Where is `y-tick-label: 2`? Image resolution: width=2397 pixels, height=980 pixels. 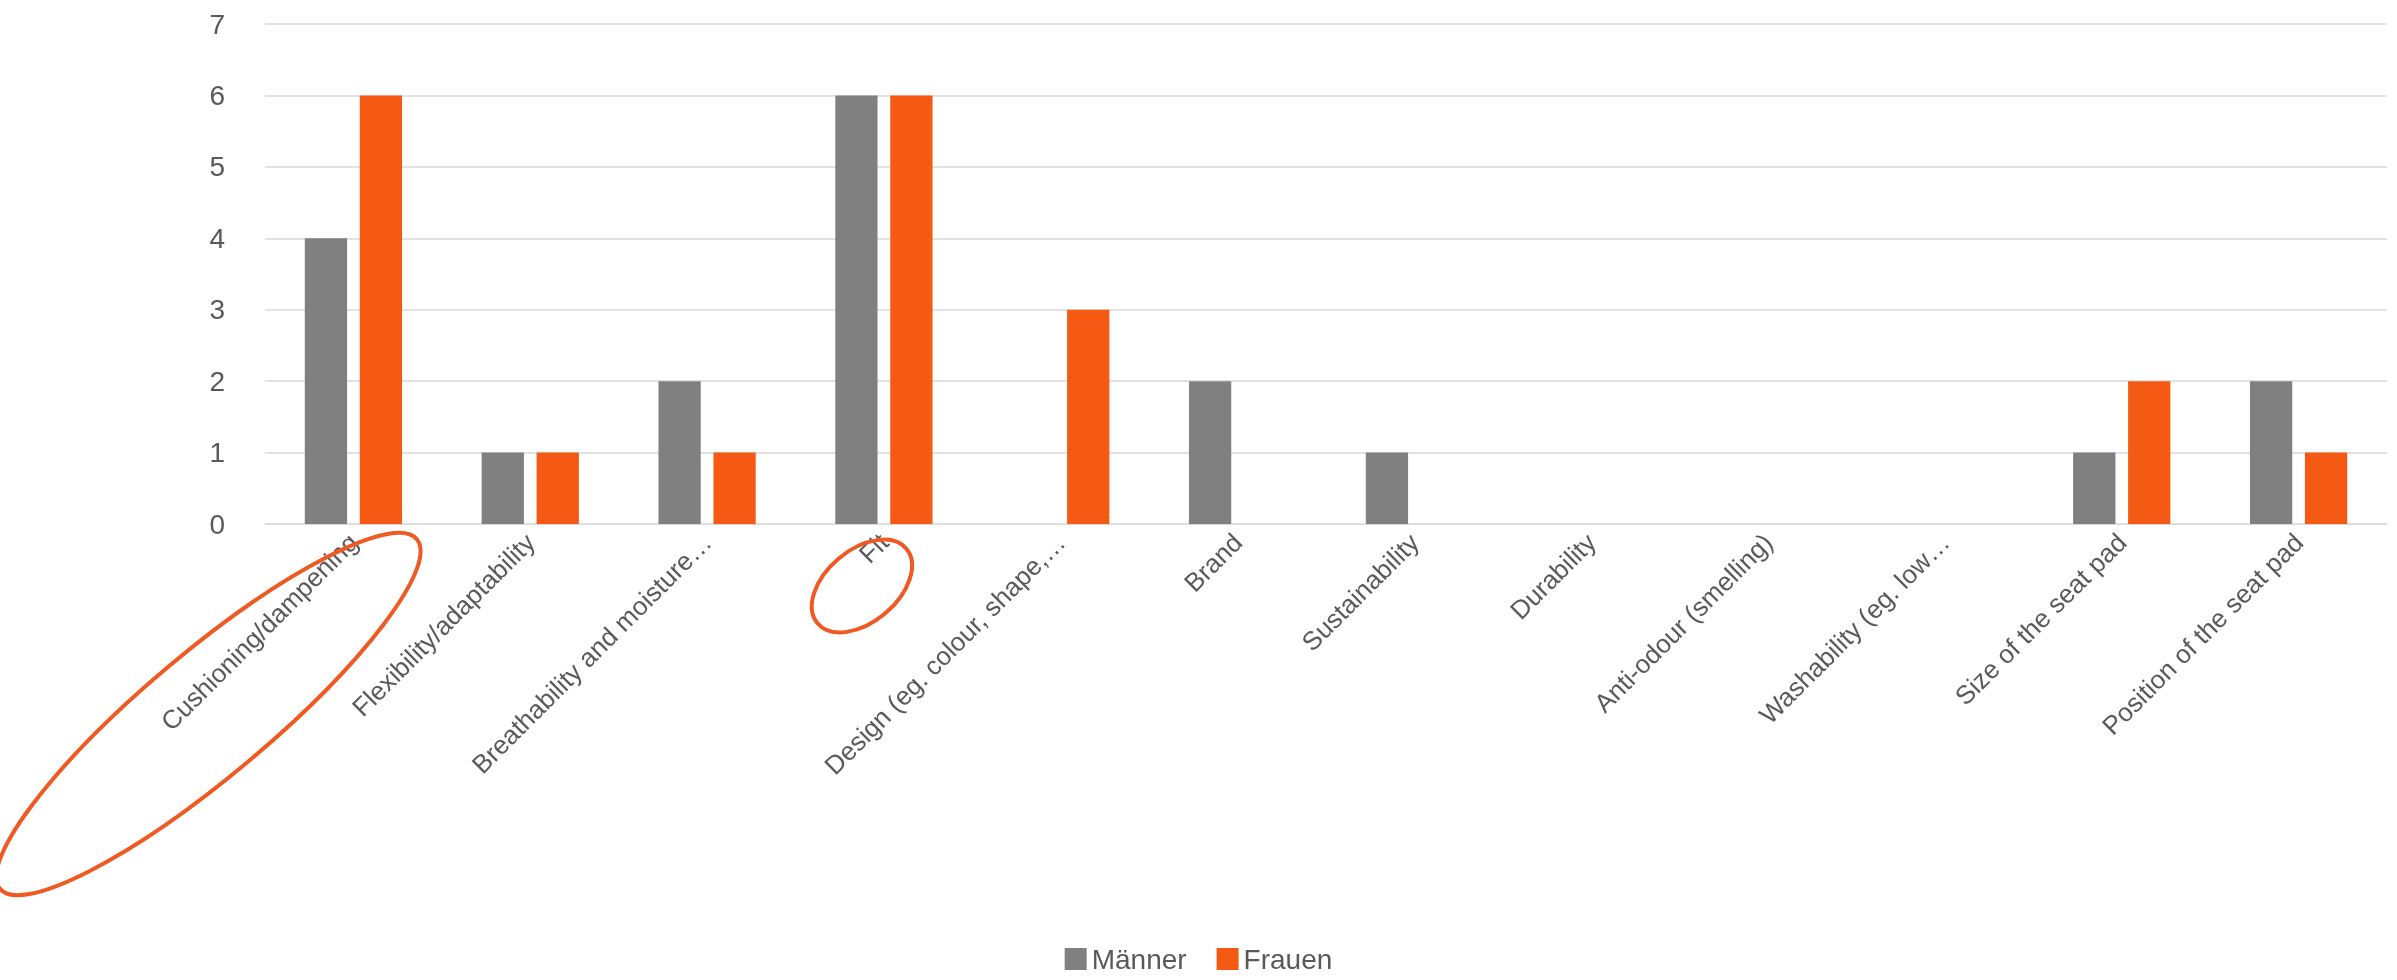
y-tick-label: 2 is located at coordinates (217, 381).